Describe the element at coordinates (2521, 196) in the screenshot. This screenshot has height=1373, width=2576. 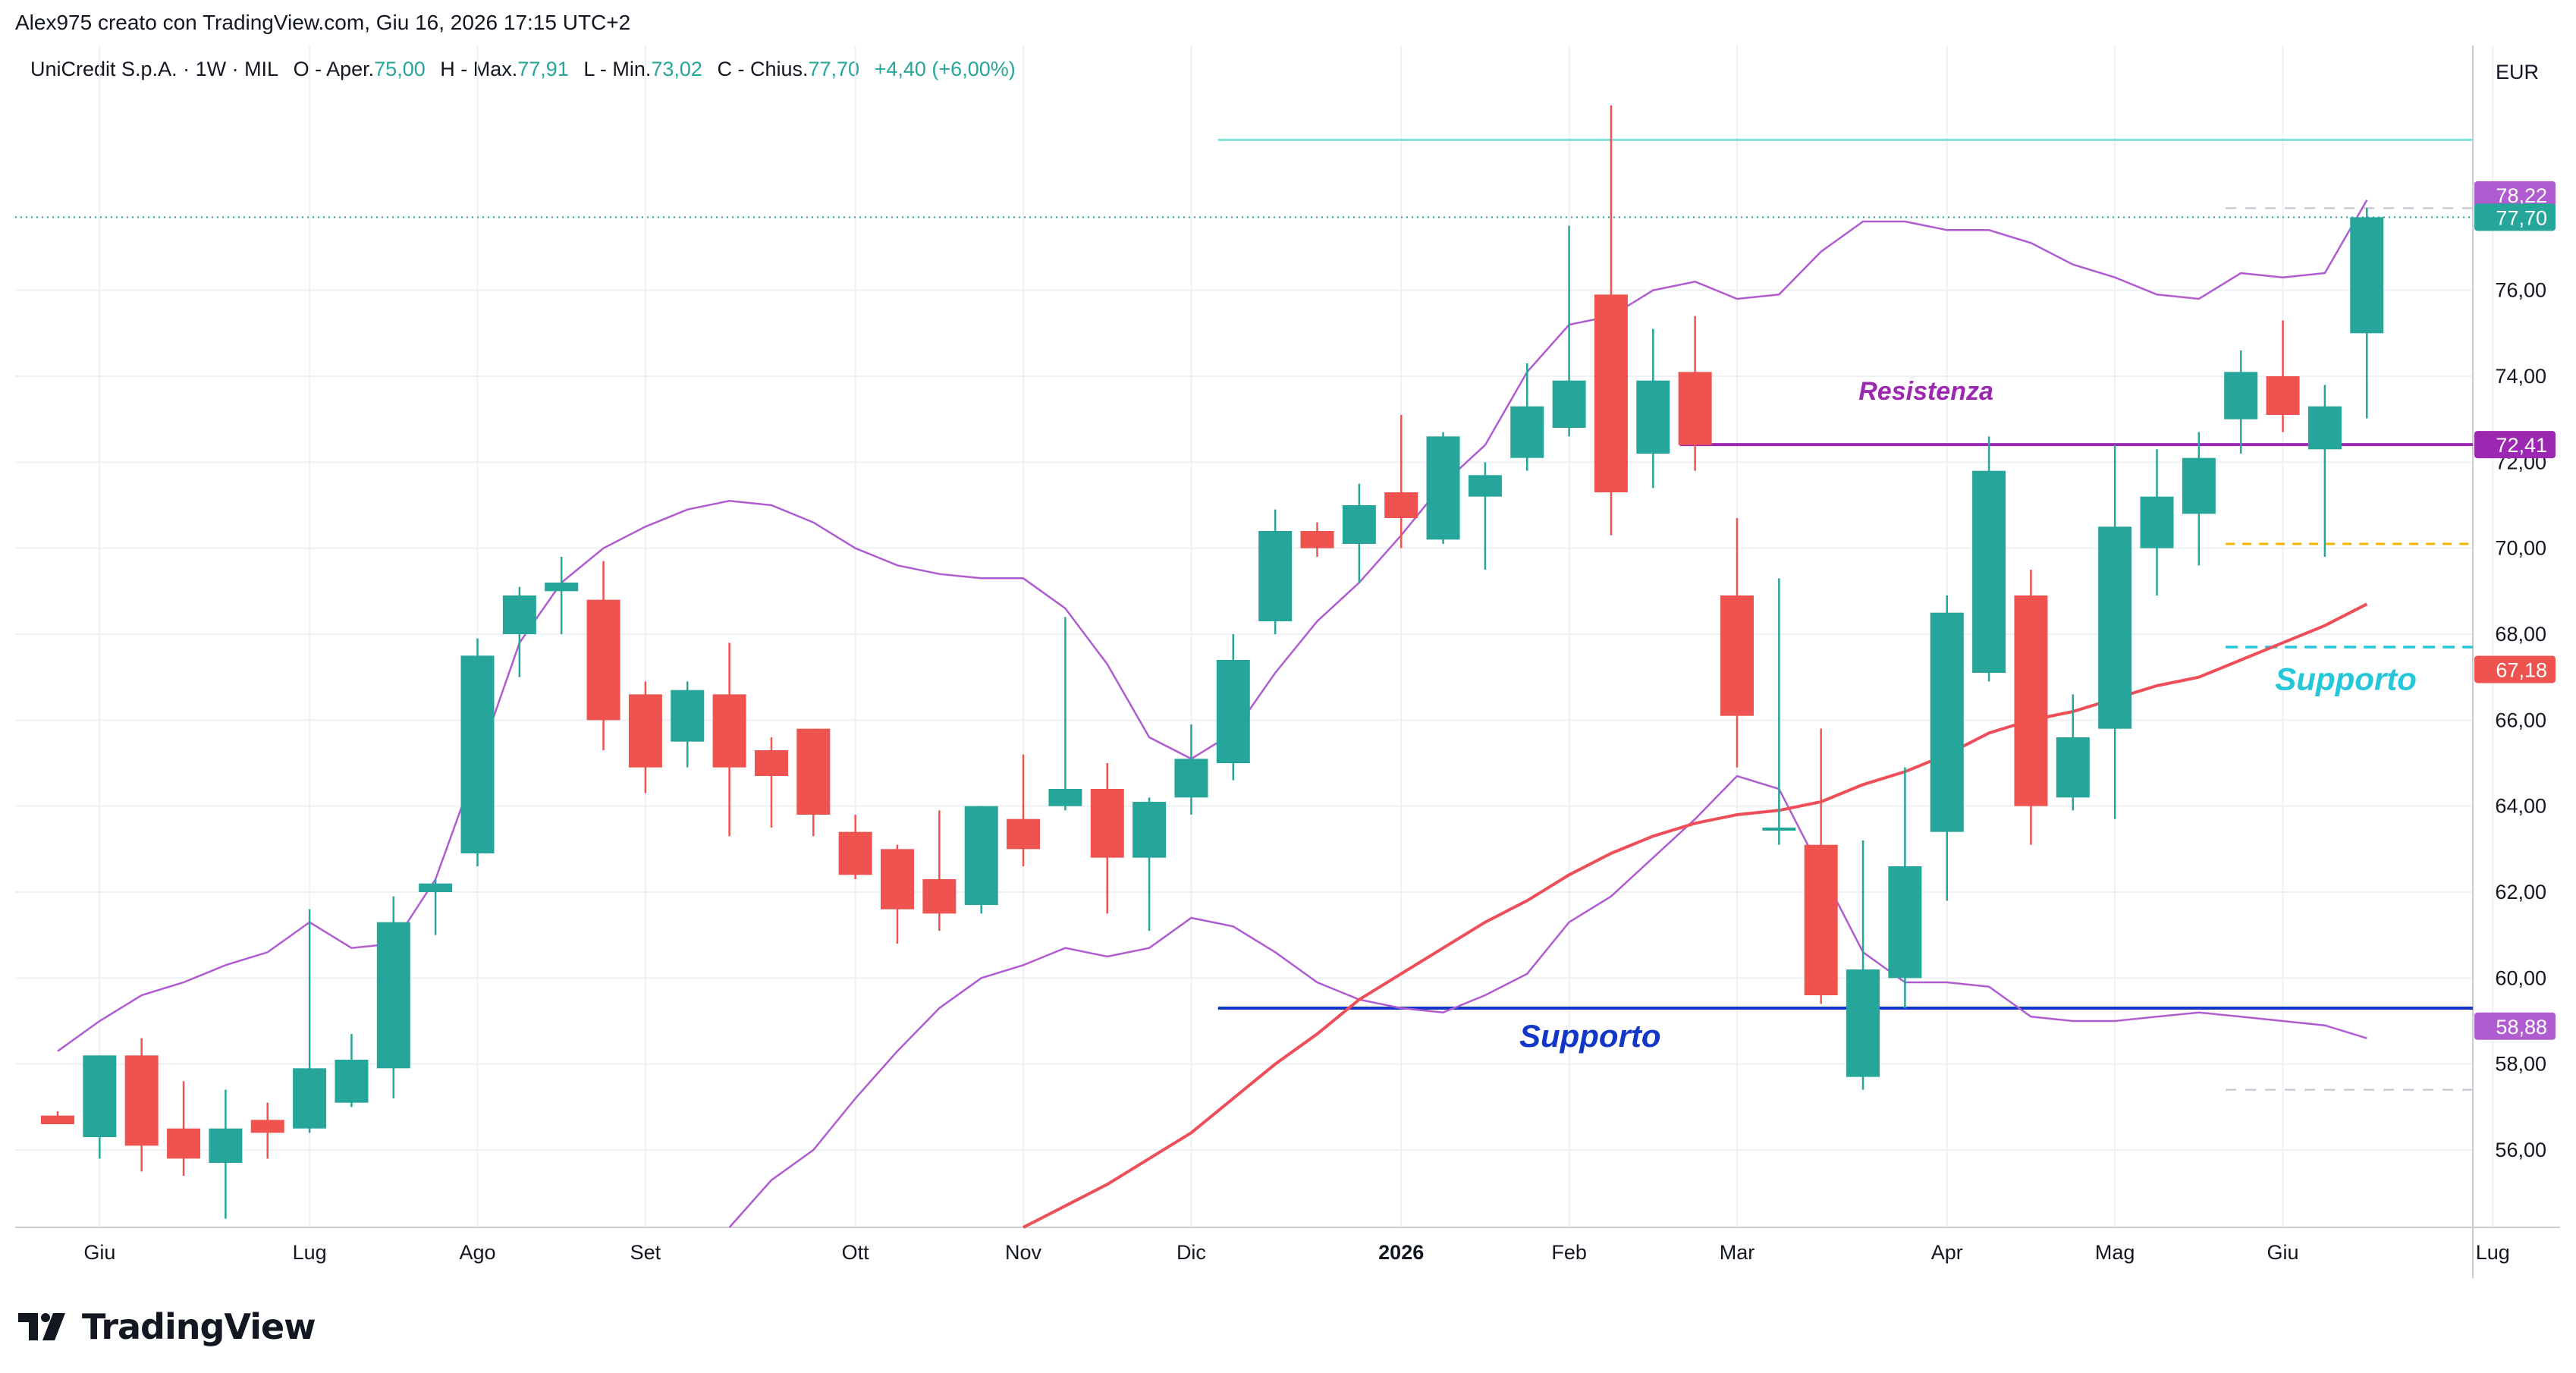
I see `price-tag-label: 78,22` at that location.